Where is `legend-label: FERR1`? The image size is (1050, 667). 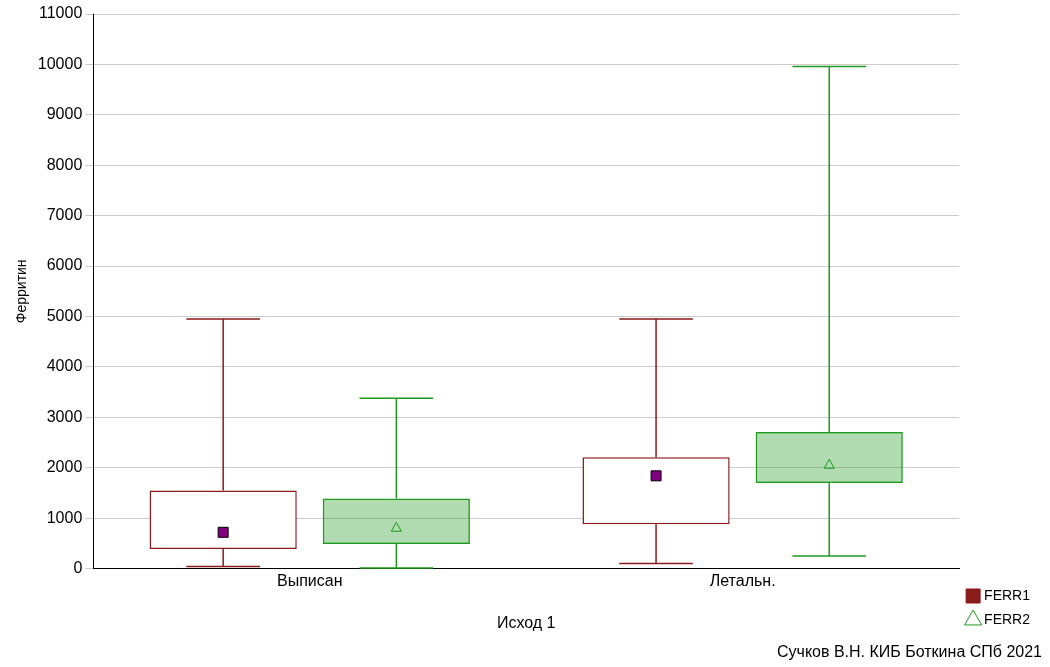 legend-label: FERR1 is located at coordinates (1007, 594).